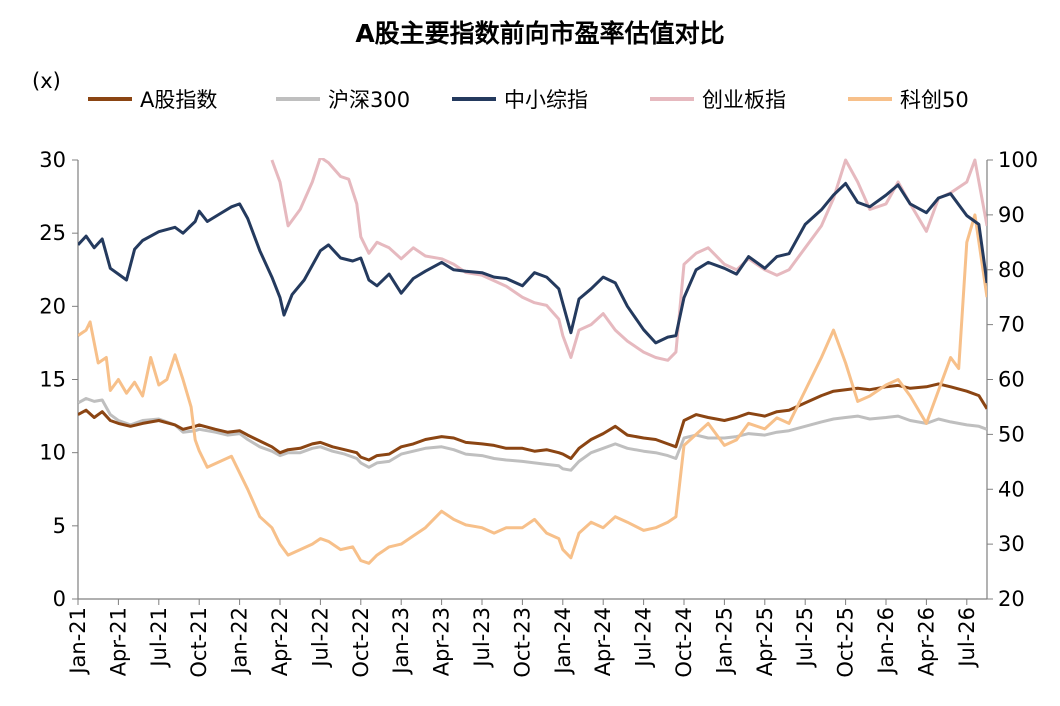 This screenshot has height=706, width=1060. Describe the element at coordinates (846, 642) in the screenshot. I see `x-tick-label: Oct-25` at that location.